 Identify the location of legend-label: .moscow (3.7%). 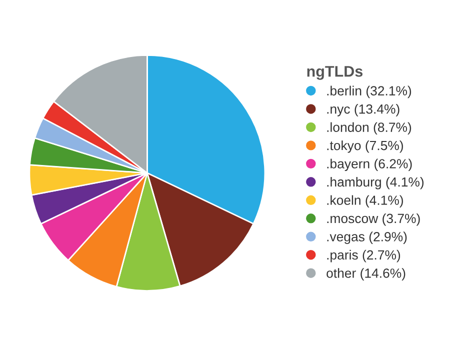
(373, 219).